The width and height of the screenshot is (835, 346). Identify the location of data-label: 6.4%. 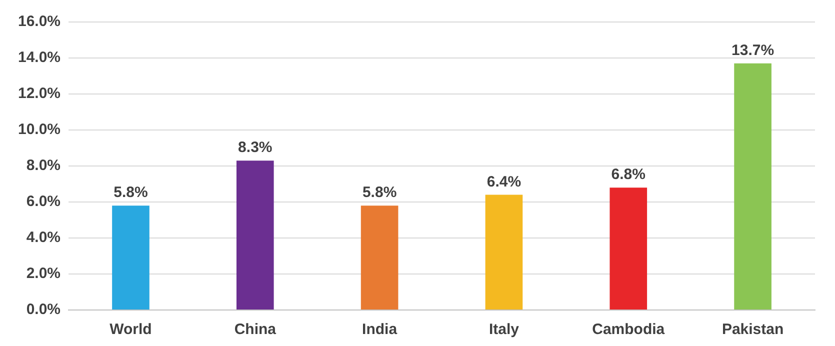
(504, 181).